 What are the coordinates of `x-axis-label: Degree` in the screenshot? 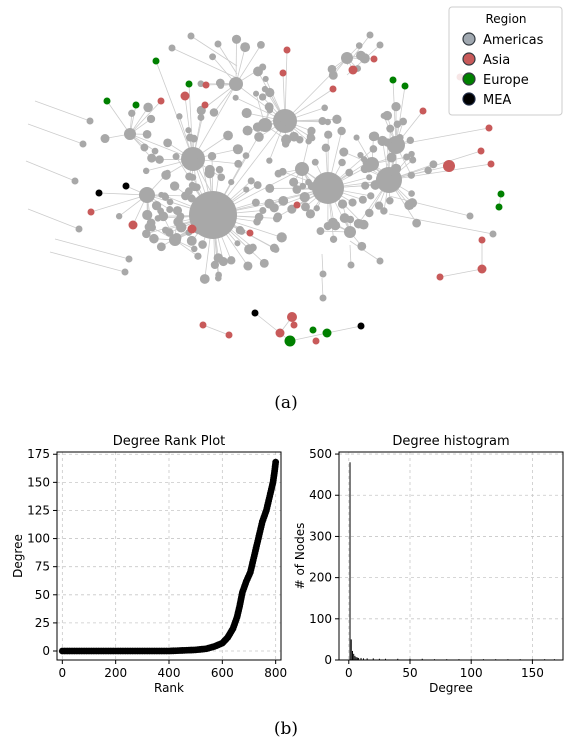 It's located at (451, 688).